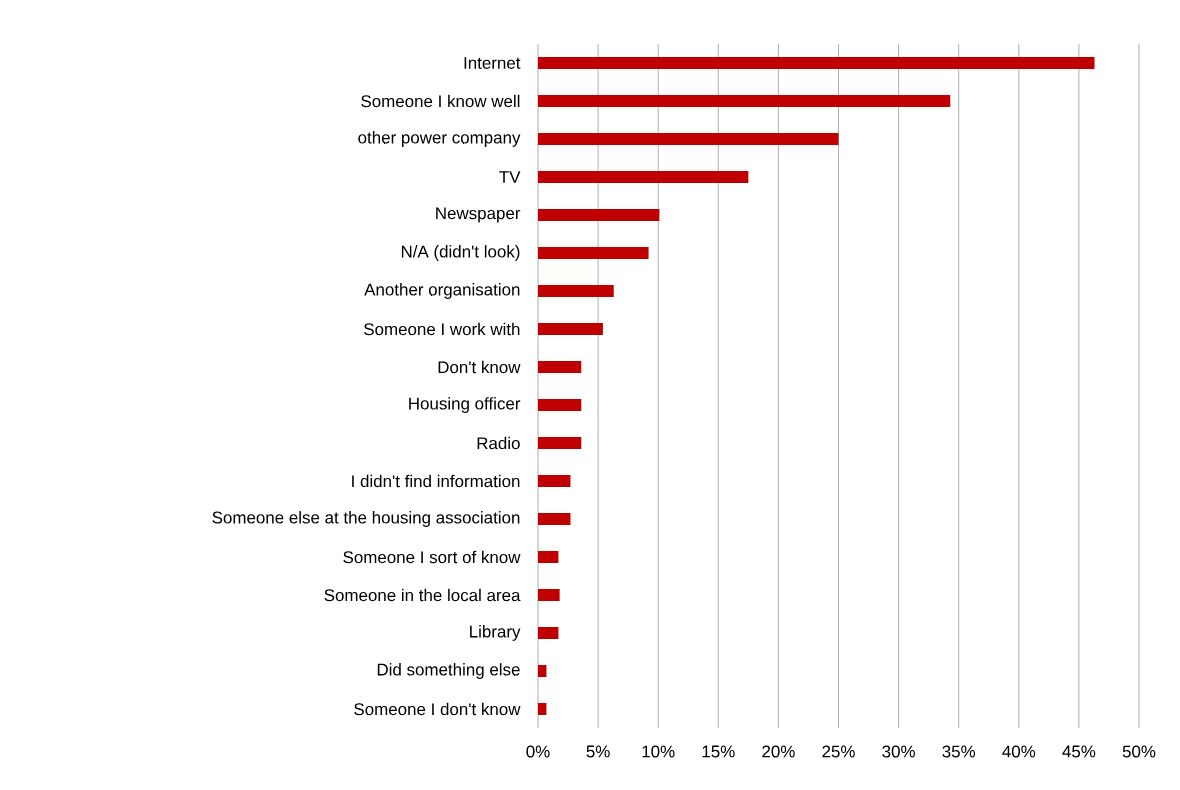  Describe the element at coordinates (436, 481) in the screenshot. I see `y-tick-label: I didn't find information` at that location.